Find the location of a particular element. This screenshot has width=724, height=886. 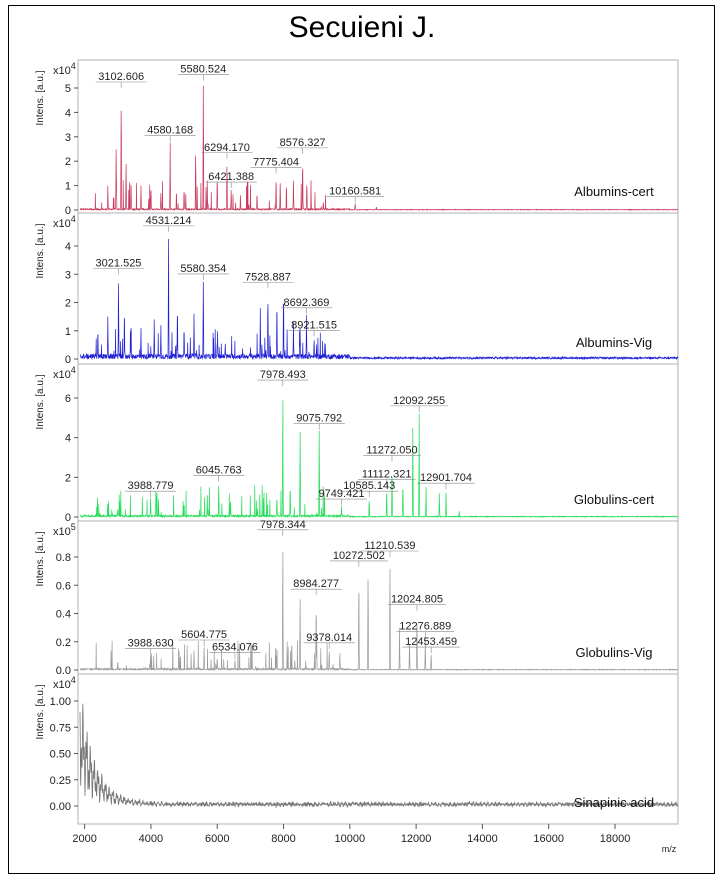

x-tick-label: 12000 is located at coordinates (416, 839).